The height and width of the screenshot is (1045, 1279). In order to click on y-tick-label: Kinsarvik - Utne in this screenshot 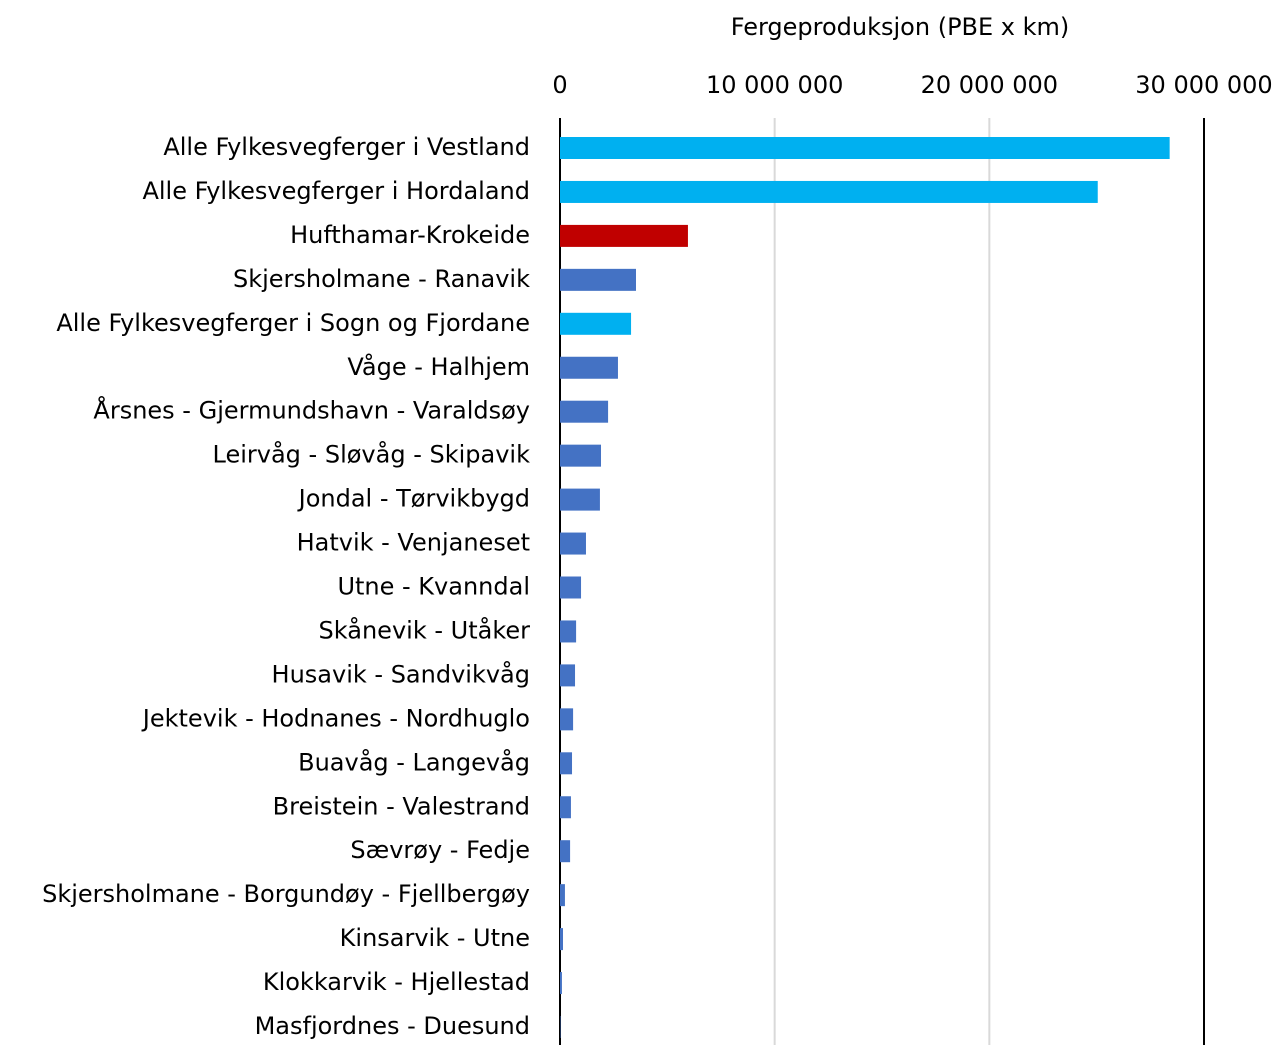, I will do `click(435, 938)`.